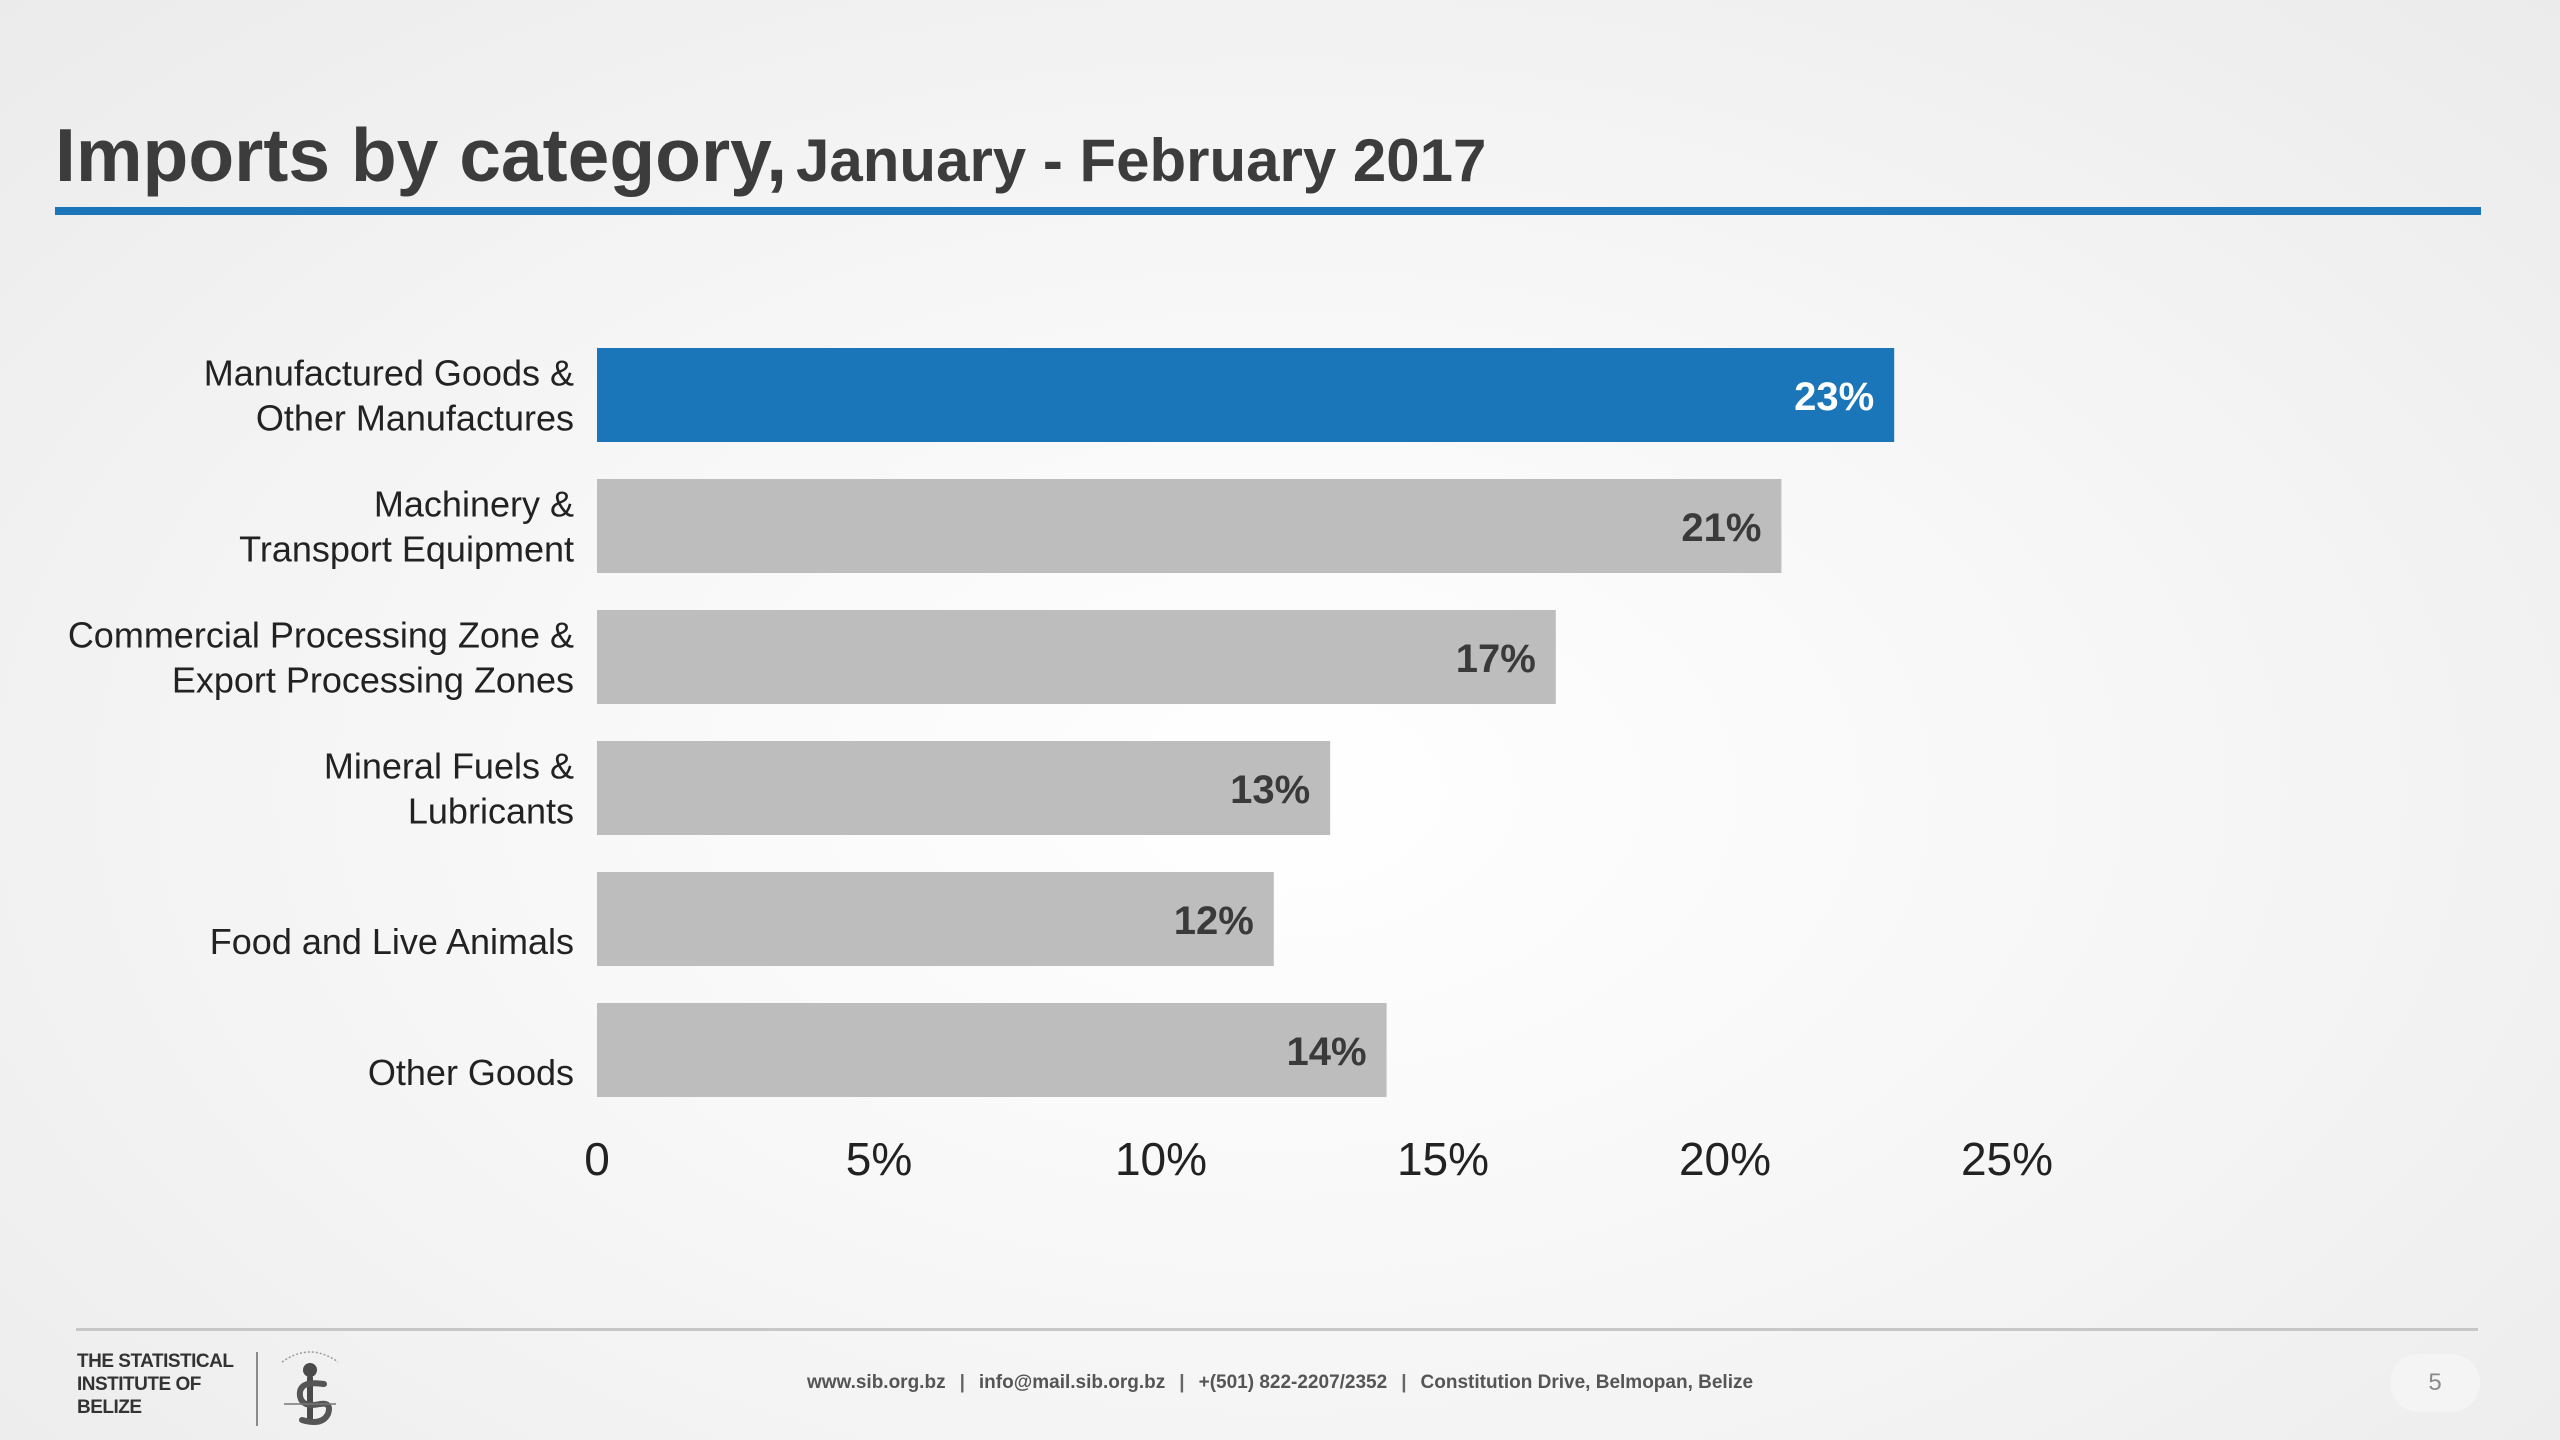  Describe the element at coordinates (1268, 211) in the screenshot. I see `title-underline` at that location.